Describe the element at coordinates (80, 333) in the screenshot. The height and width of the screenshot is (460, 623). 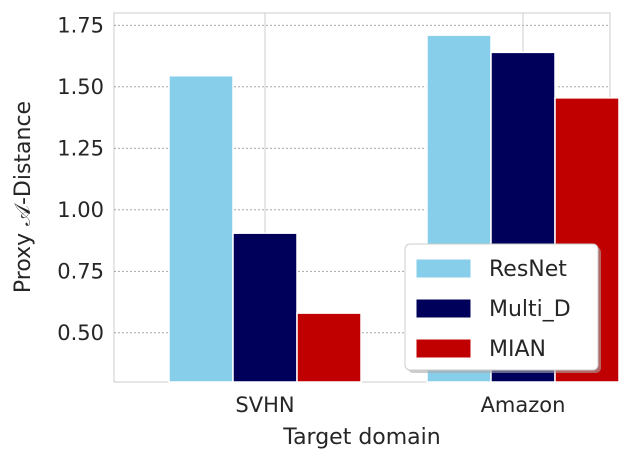
I see `y-tick-label: 0.50` at that location.